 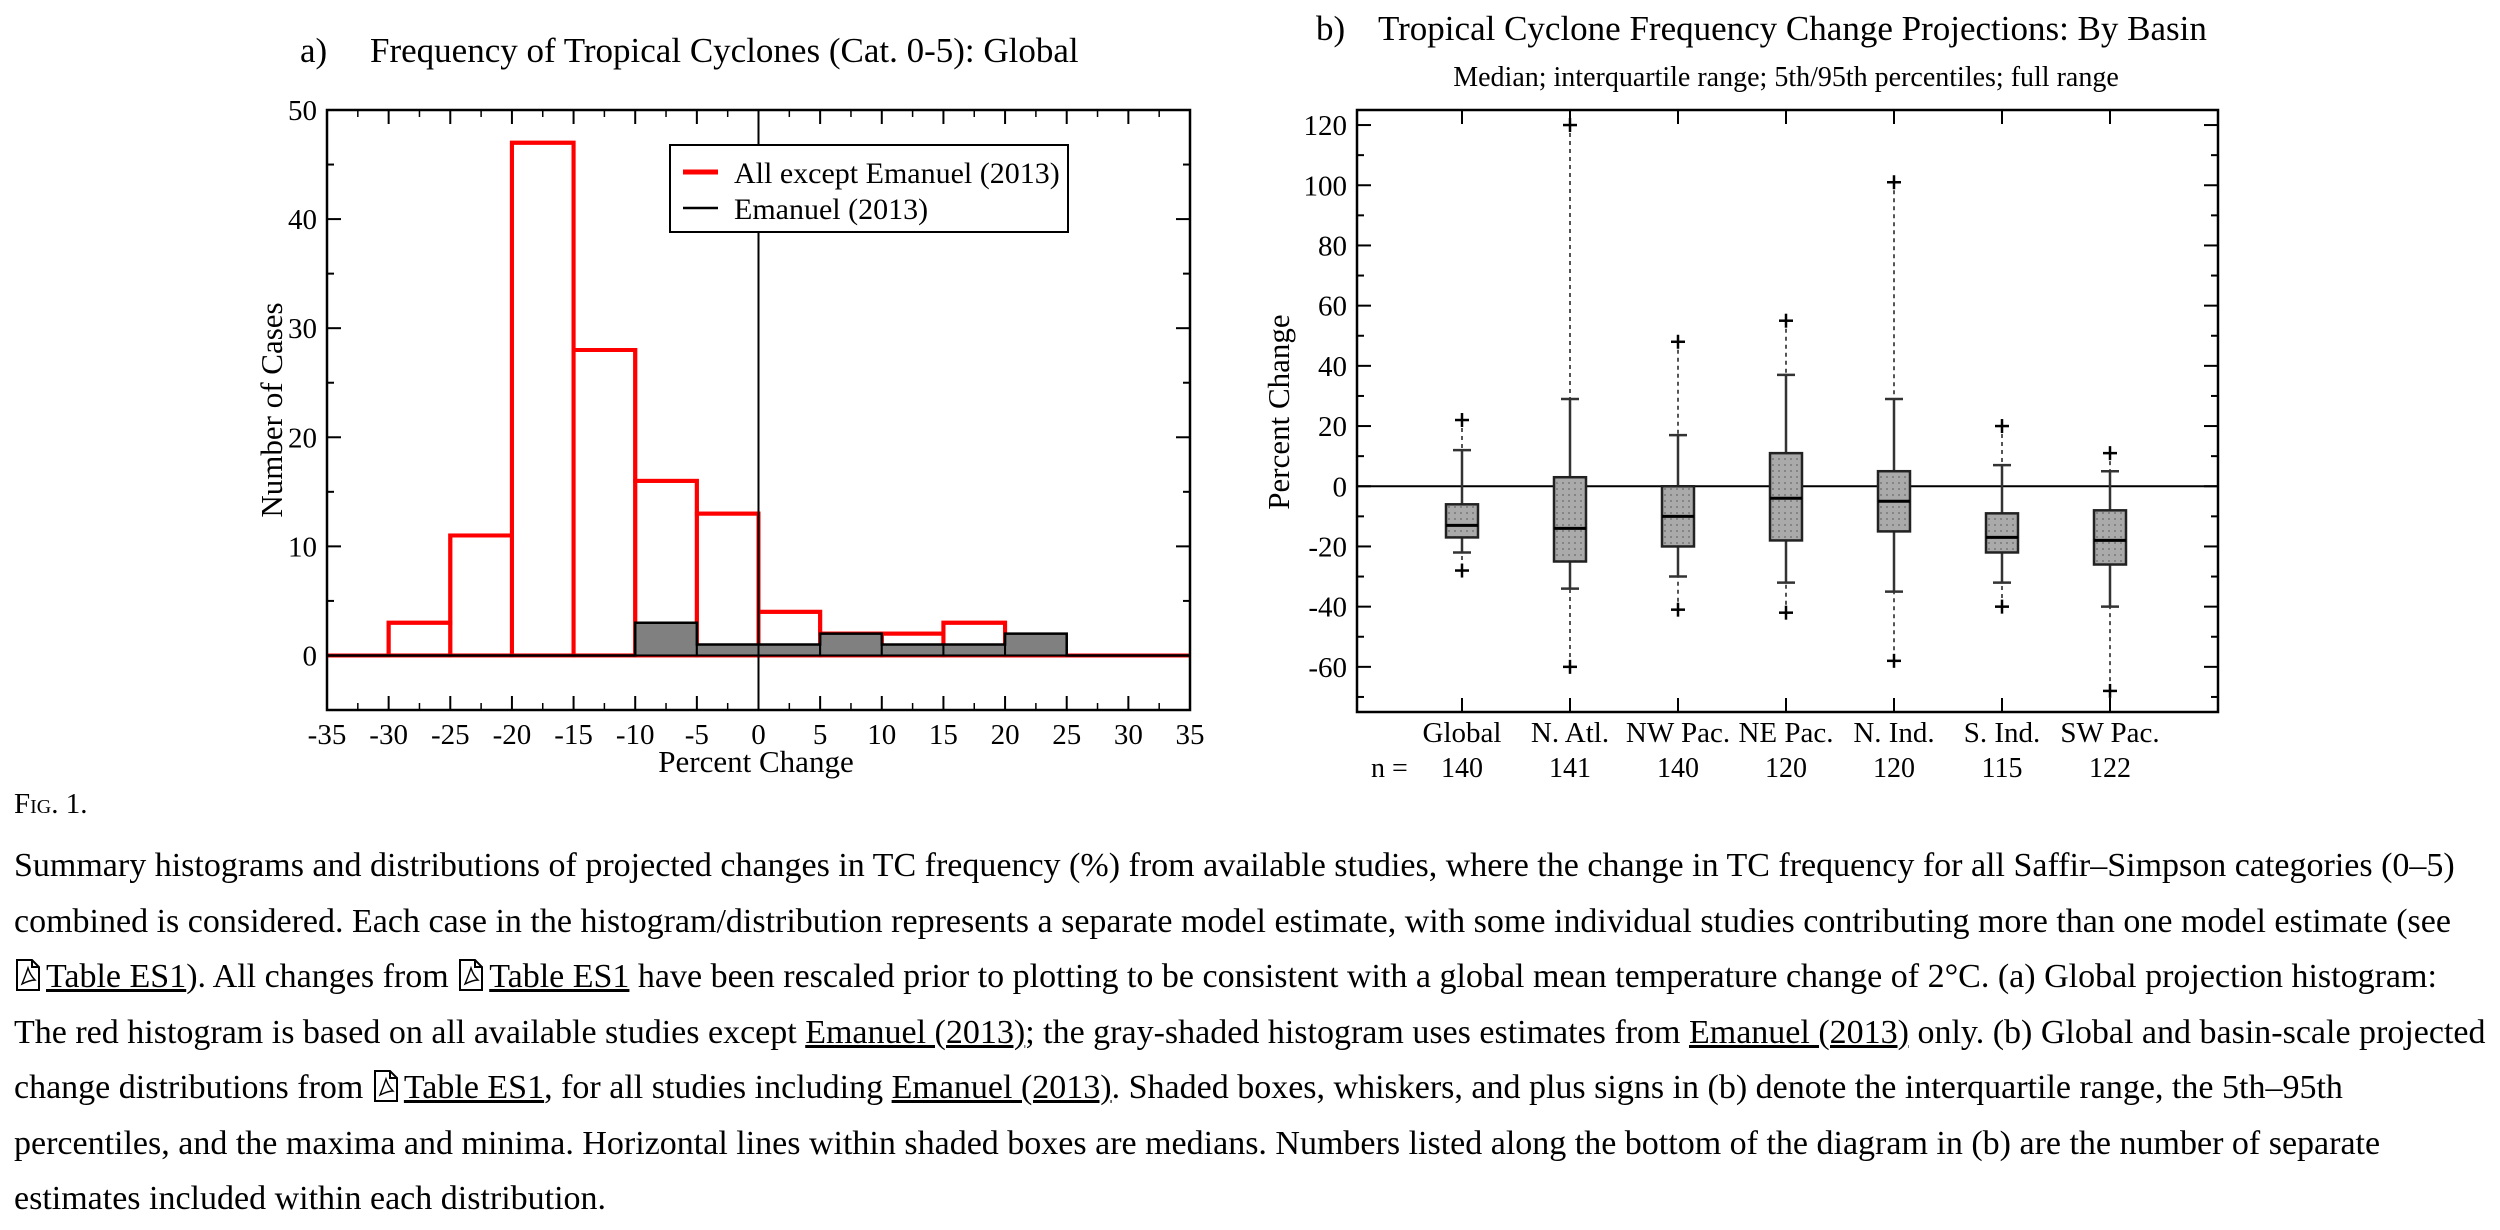 What do you see at coordinates (1893, 733) in the screenshot?
I see `category-label: N. Ind.` at bounding box center [1893, 733].